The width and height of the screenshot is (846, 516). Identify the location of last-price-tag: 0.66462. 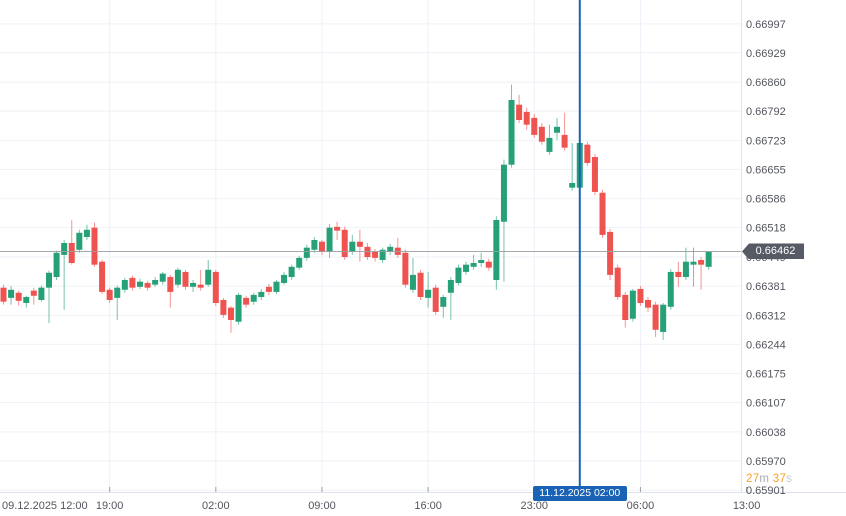
(773, 251).